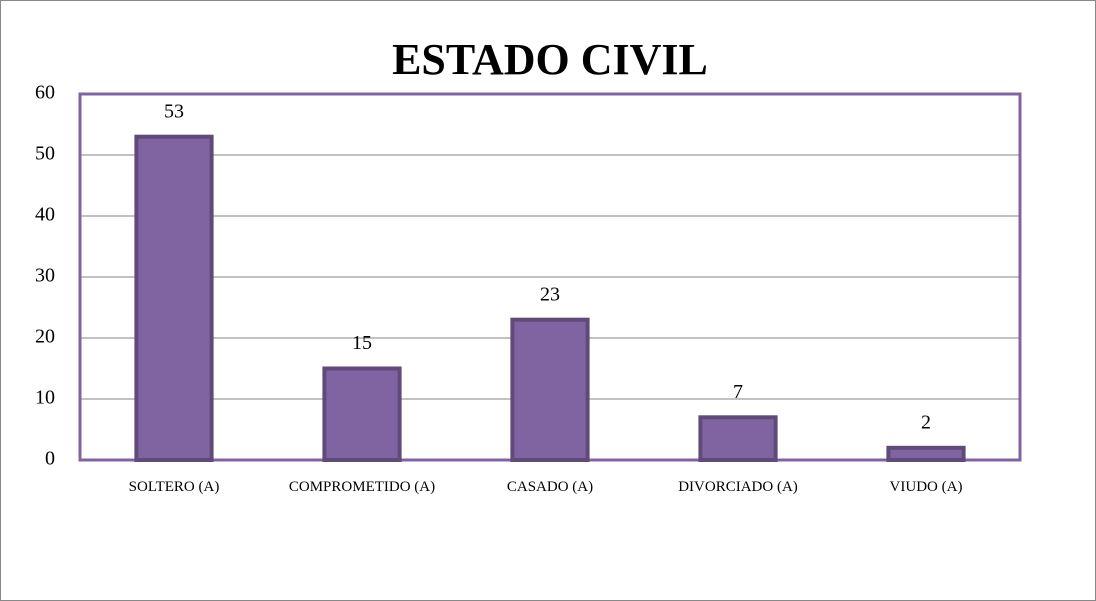 The width and height of the screenshot is (1096, 601). What do you see at coordinates (174, 487) in the screenshot?
I see `x-tick-label: SOLTERO (A)` at bounding box center [174, 487].